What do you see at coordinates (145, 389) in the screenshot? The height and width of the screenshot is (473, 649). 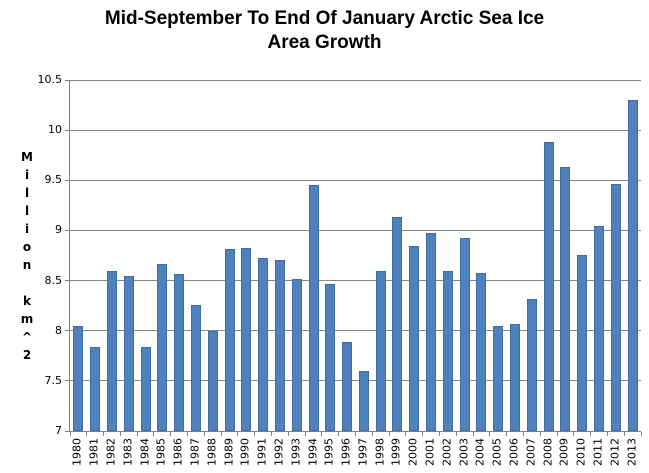 I see `bar-1984` at bounding box center [145, 389].